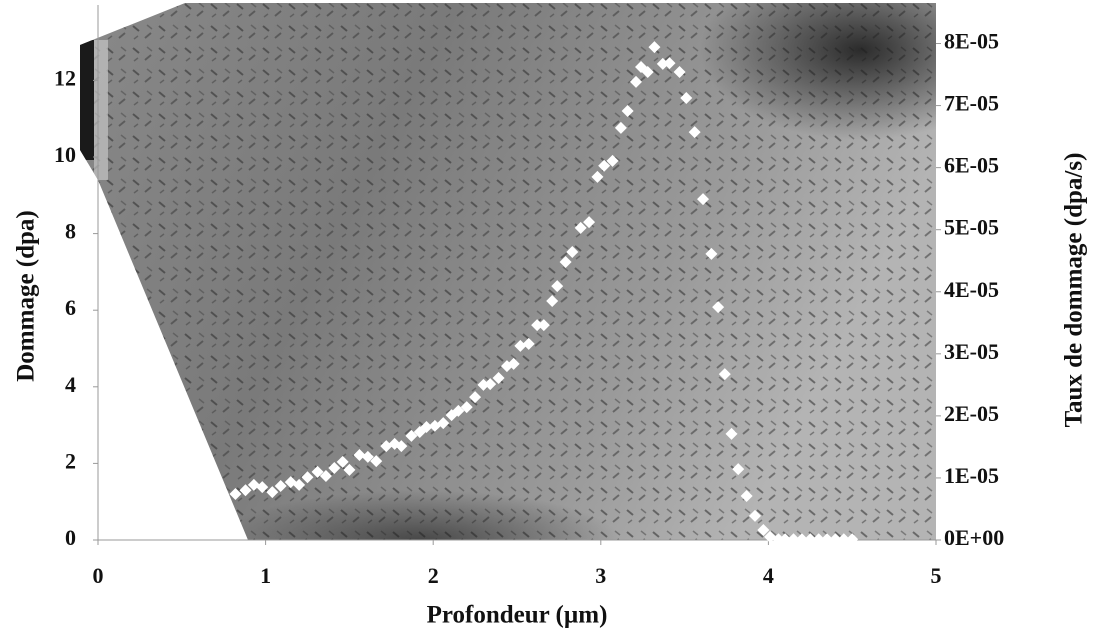 Image resolution: width=1096 pixels, height=639 pixels. What do you see at coordinates (936, 575) in the screenshot?
I see `x-tick-label: 5` at bounding box center [936, 575].